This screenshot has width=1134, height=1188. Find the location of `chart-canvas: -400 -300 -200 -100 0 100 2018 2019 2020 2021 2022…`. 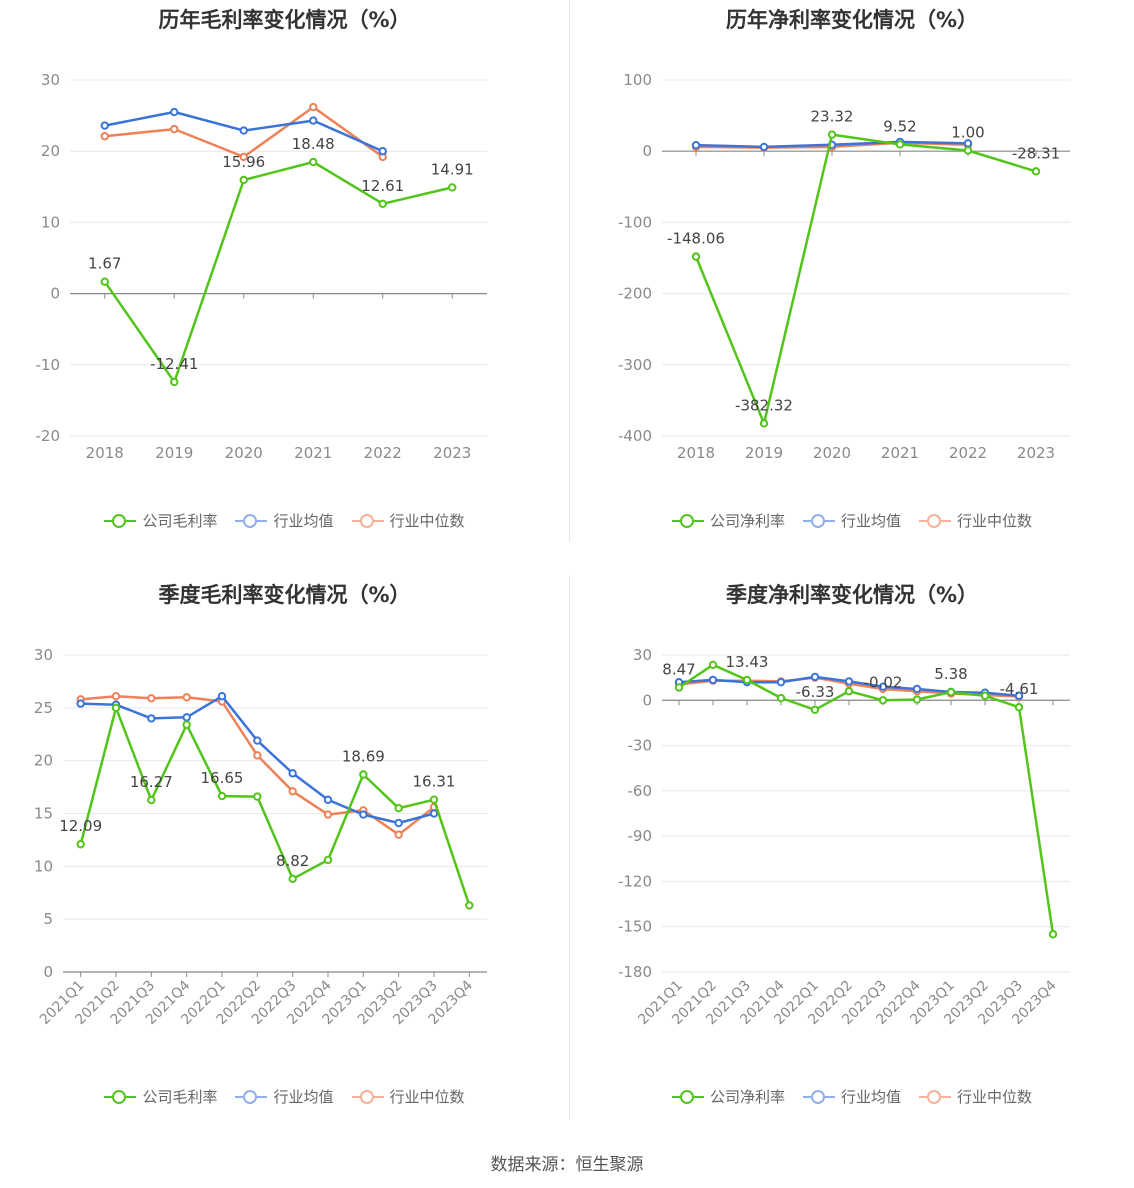

chart-canvas: -400 -300 -200 -100 0 100 2018 2019 2020 2021 2022… is located at coordinates (844, 266).